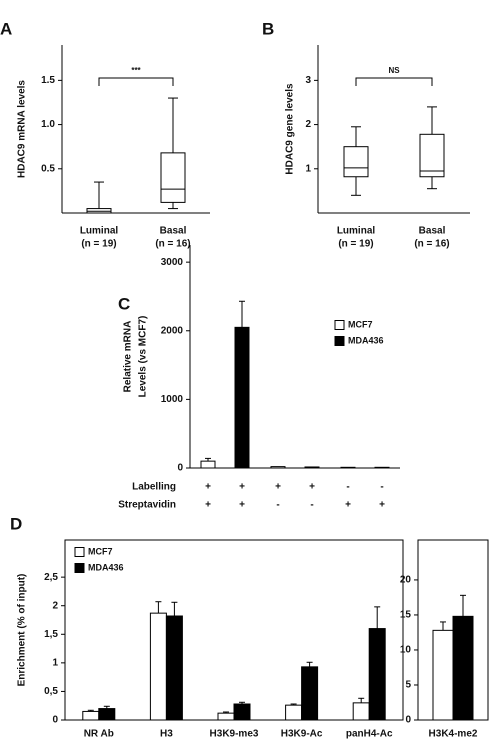 This screenshot has height=747, width=495. Describe the element at coordinates (154, 487) in the screenshot. I see `condition-label: Labelling` at that location.